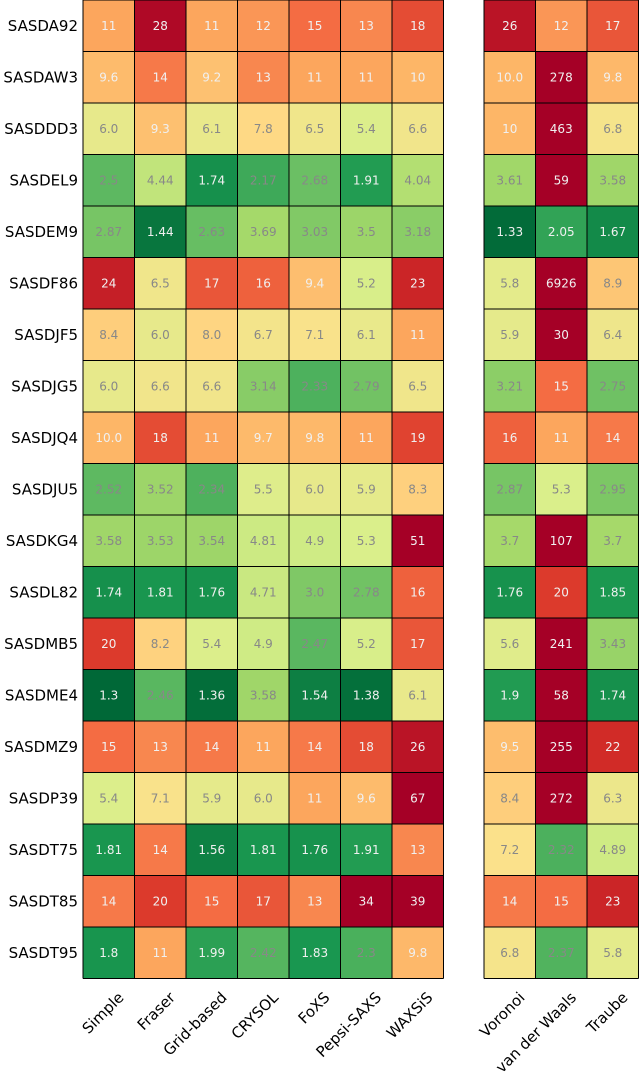  I want to click on cell-value-label: 2.52, so click(108, 489).